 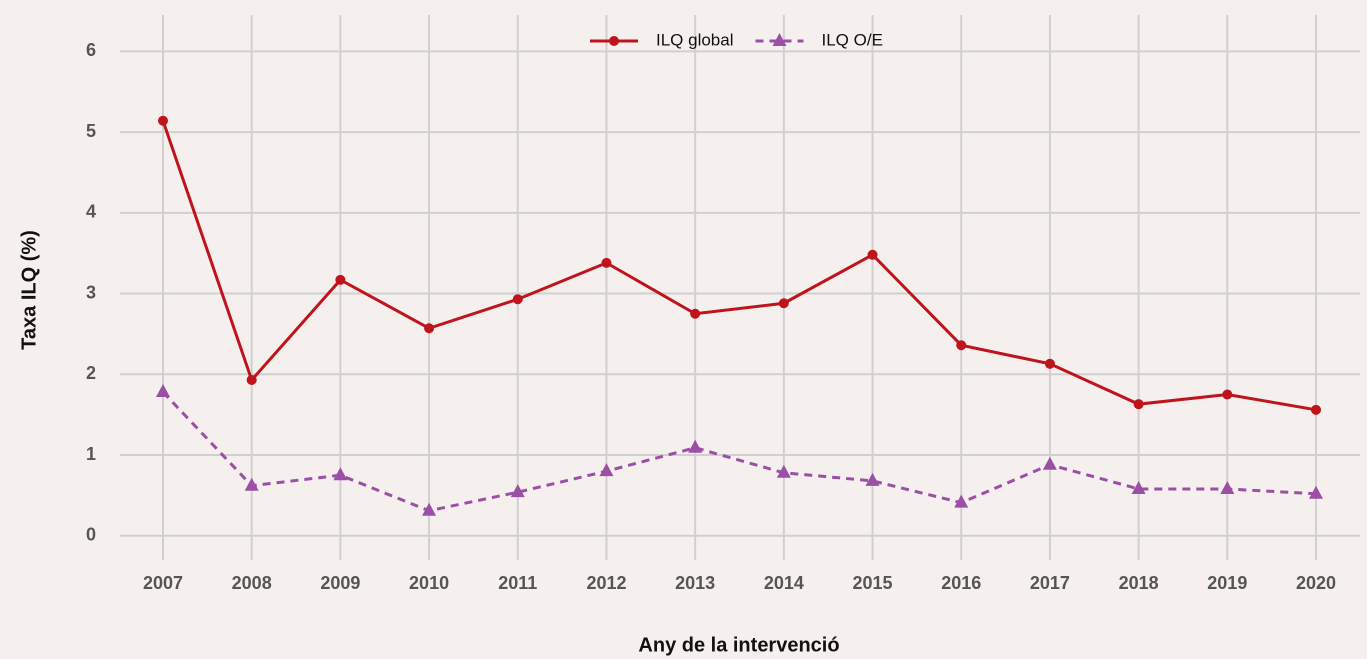 I want to click on y-tick-label: 6, so click(x=91, y=50).